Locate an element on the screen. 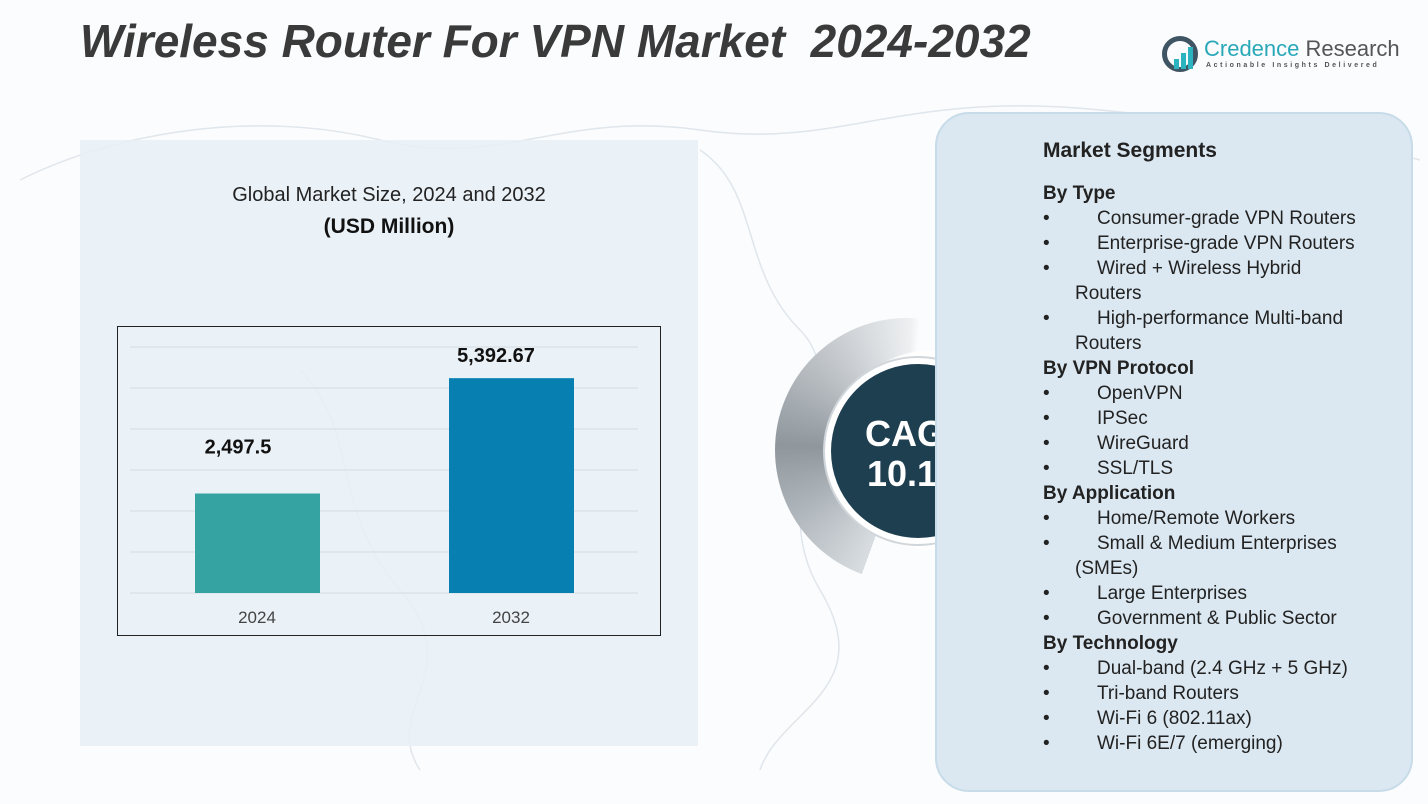 This screenshot has width=1428, height=804. segment-item-text: Enterprise-grade VPN Routers is located at coordinates (1226, 243).